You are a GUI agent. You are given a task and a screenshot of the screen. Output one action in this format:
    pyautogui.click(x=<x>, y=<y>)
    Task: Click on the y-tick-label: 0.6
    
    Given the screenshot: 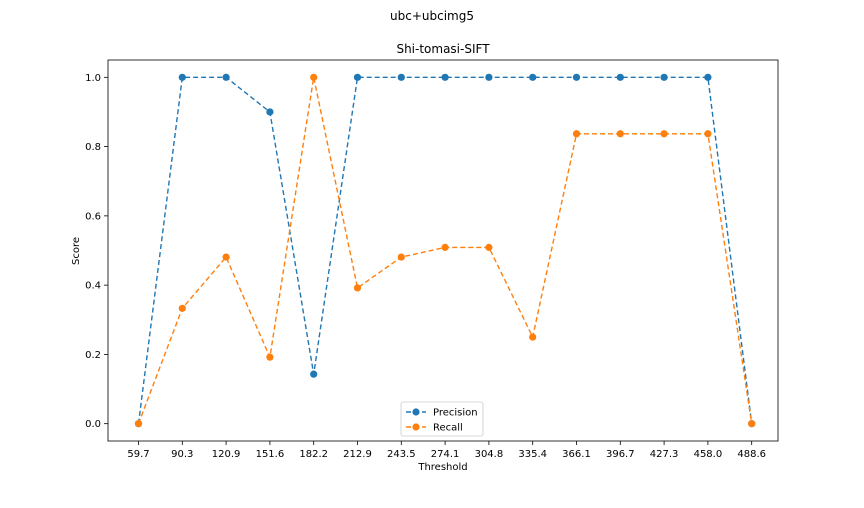 What is the action you would take?
    pyautogui.click(x=93, y=216)
    